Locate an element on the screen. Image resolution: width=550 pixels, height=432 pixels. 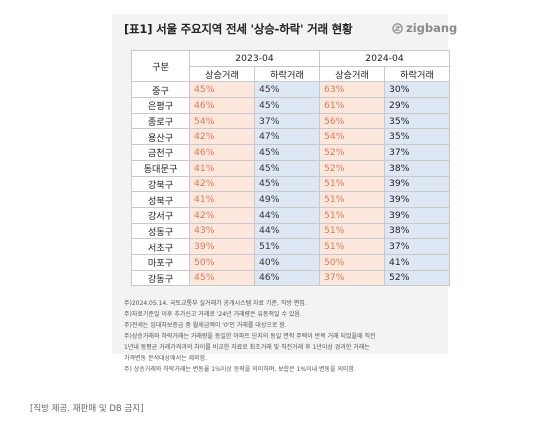
fall-2023-cell: 47% is located at coordinates (287, 137).